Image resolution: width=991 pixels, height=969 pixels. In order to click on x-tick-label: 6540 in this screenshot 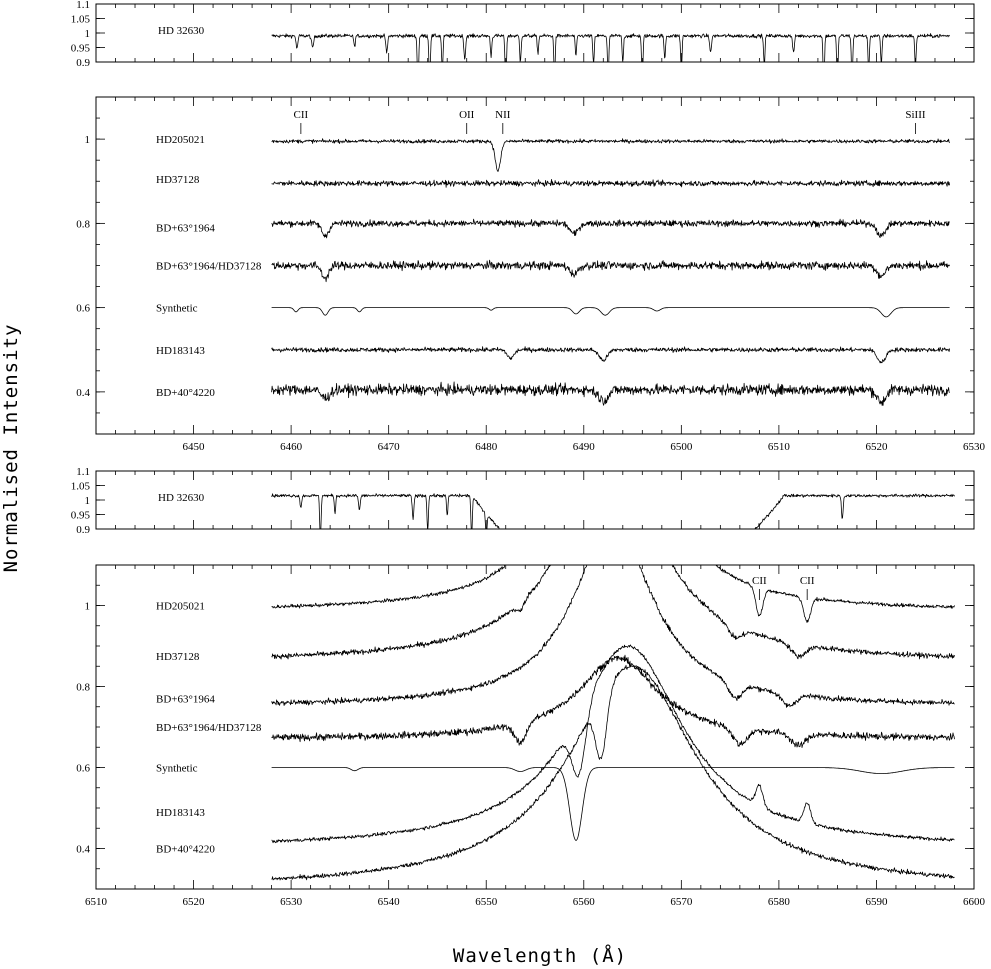, I will do `click(389, 902)`.